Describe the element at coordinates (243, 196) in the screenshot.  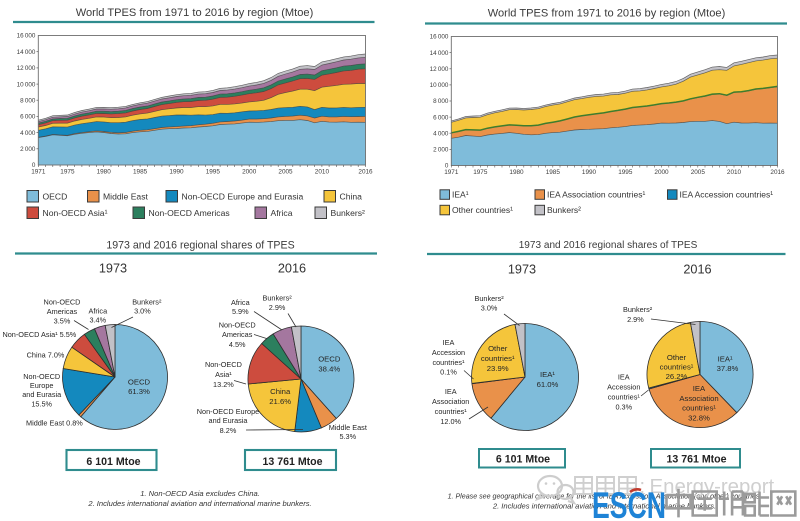
I see `svg-text: Non-OECD Europe and Eurasia` at that location.